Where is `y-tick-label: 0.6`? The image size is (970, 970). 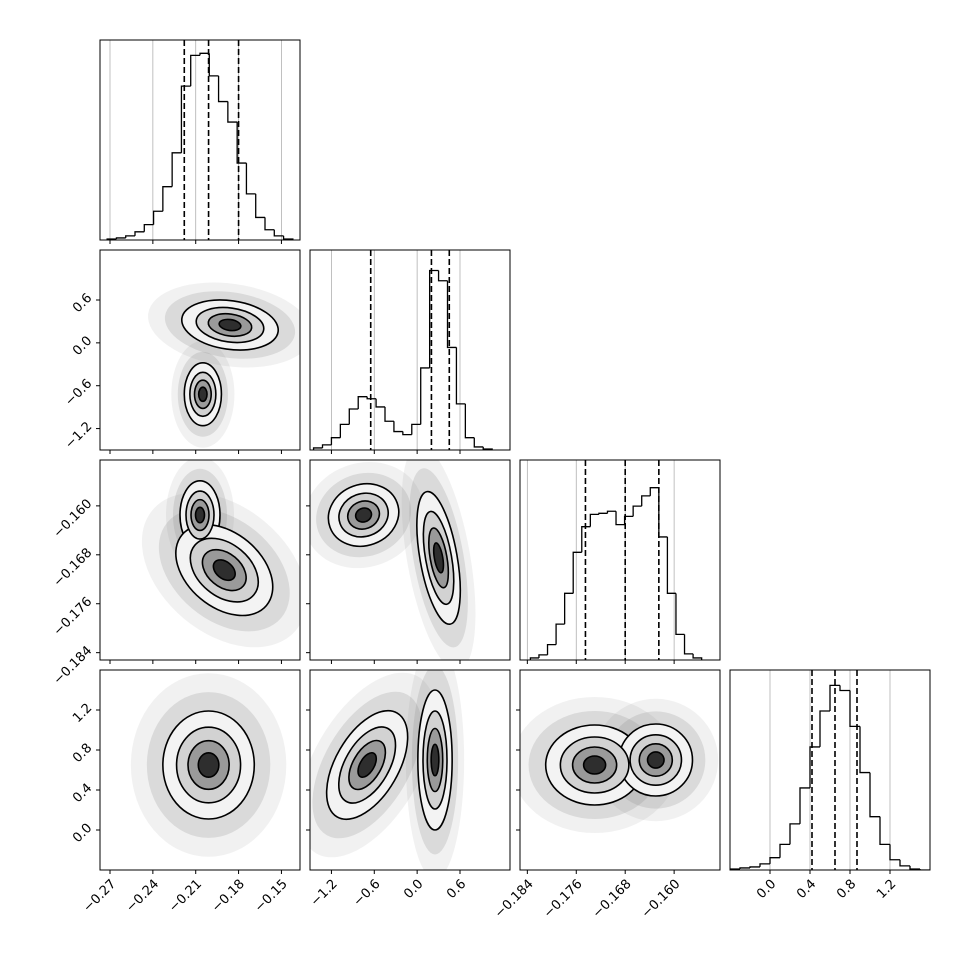
y-tick-label: 0.6 is located at coordinates (82, 303).